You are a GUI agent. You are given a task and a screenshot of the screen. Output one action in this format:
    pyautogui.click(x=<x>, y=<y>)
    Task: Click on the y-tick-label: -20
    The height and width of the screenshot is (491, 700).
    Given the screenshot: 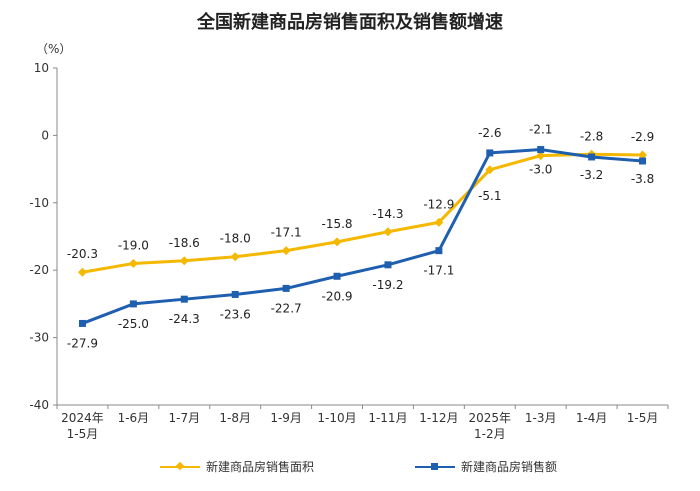 What is the action you would take?
    pyautogui.click(x=39, y=270)
    